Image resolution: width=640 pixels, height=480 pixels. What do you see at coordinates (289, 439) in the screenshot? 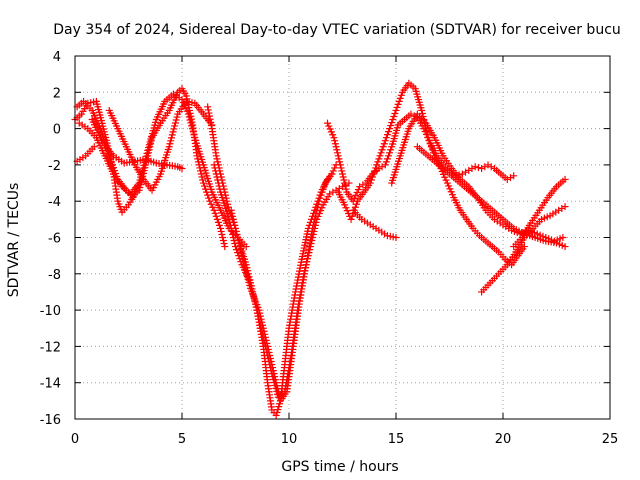
I see `x-tick-label: 10` at bounding box center [289, 439].